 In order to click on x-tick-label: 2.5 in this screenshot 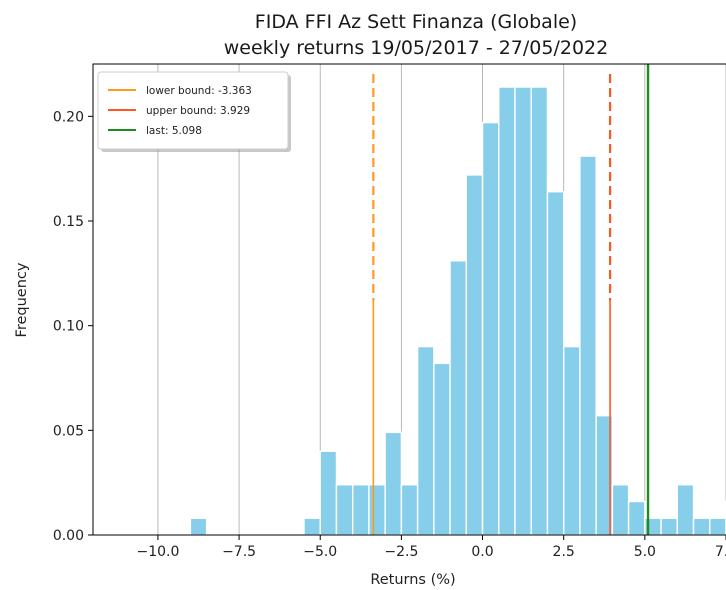, I will do `click(564, 552)`.